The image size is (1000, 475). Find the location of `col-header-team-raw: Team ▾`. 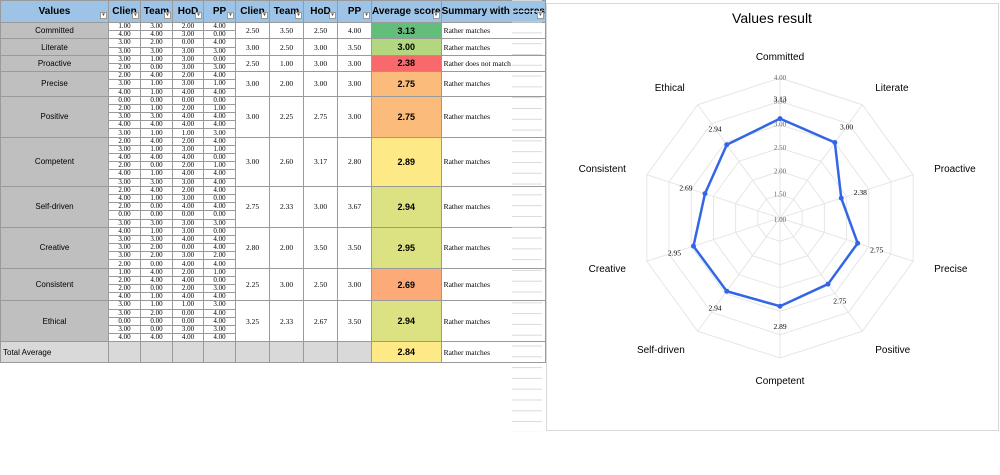

col-header-team-raw: Team ▾ is located at coordinates (156, 11).